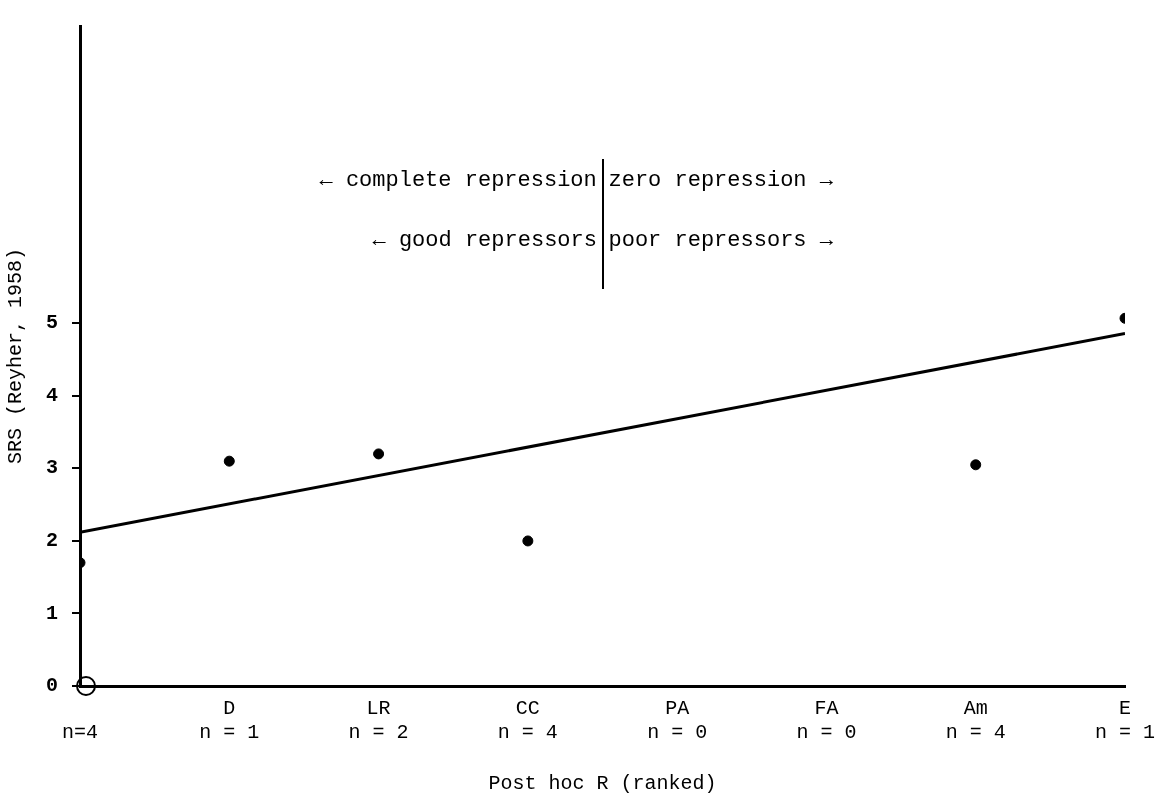 This screenshot has height=810, width=1165. I want to click on y-tick-label: 2, so click(51, 540).